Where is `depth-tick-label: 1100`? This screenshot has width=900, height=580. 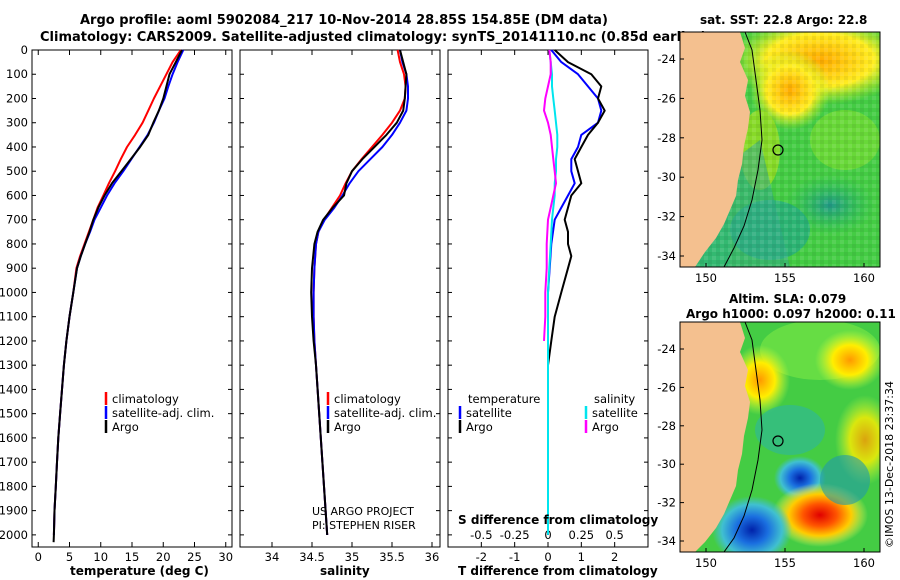
depth-tick-label: 1100 is located at coordinates (14, 317).